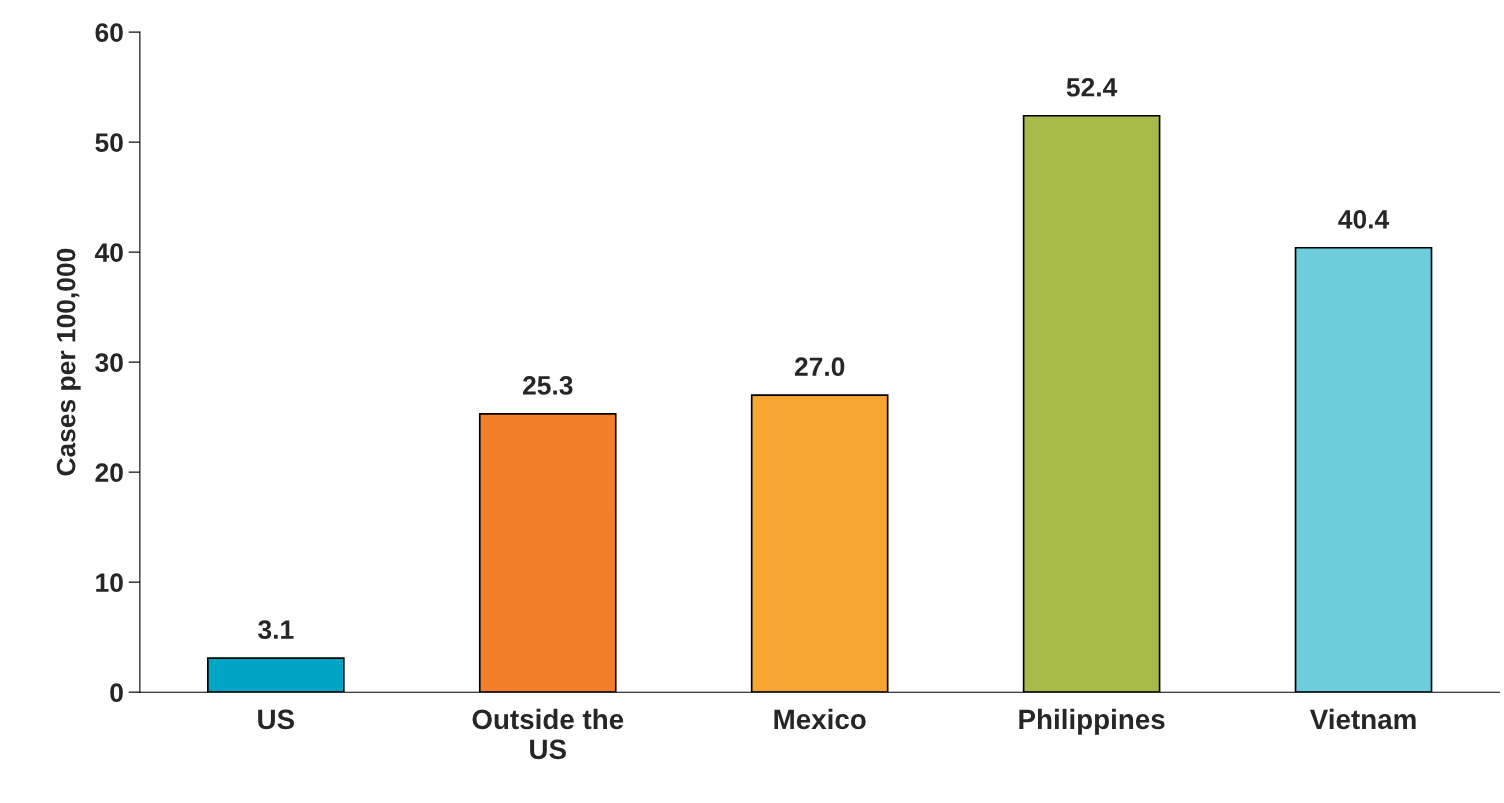  Describe the element at coordinates (109, 32) in the screenshot. I see `y-tick-label: 60` at that location.